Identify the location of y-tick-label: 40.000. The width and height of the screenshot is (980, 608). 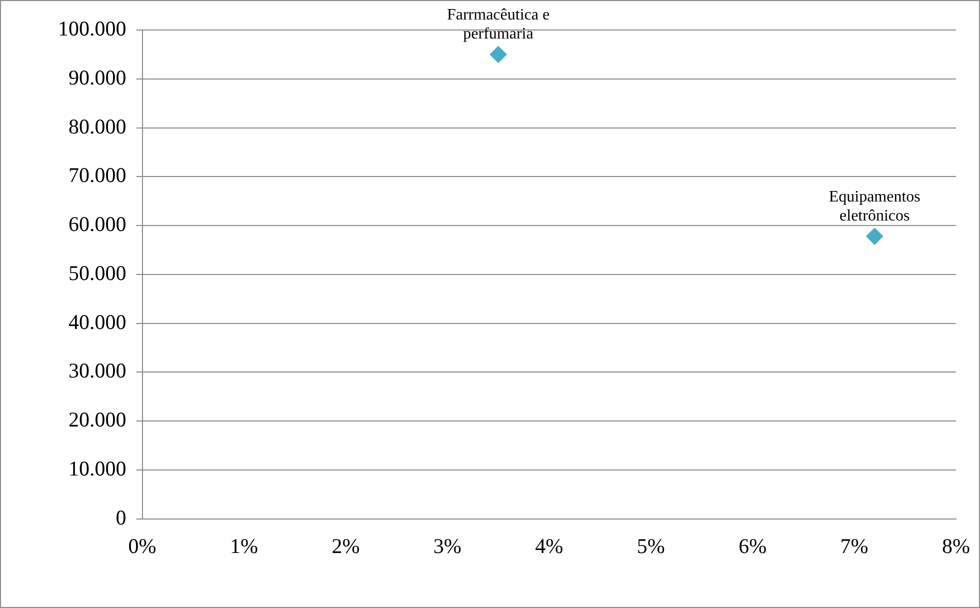
(97, 322).